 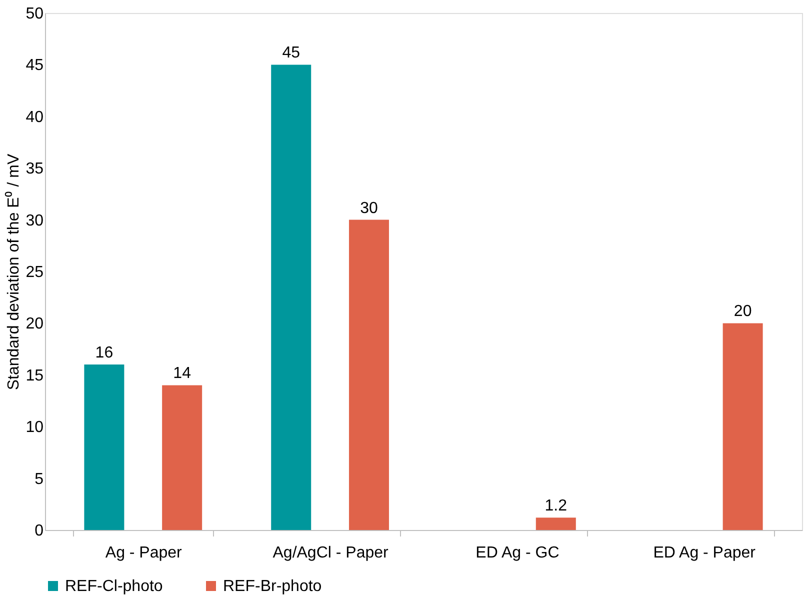 I want to click on x-tick-label: ED Ag - GC, so click(x=518, y=553).